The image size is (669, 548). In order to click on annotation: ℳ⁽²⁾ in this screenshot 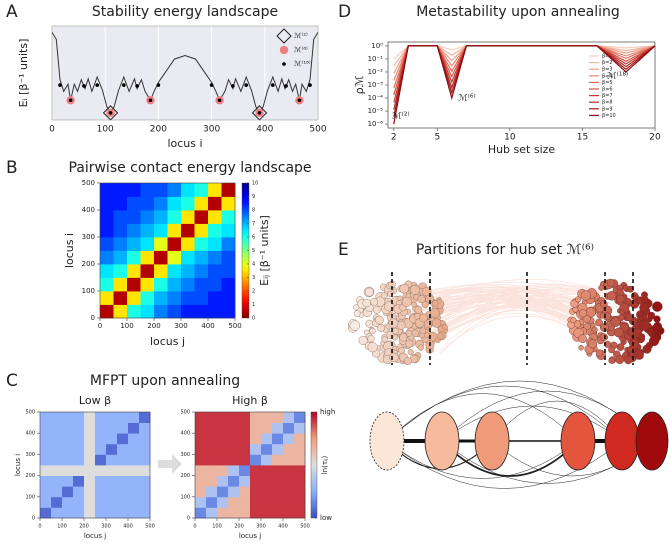, I will do `click(401, 117)`.